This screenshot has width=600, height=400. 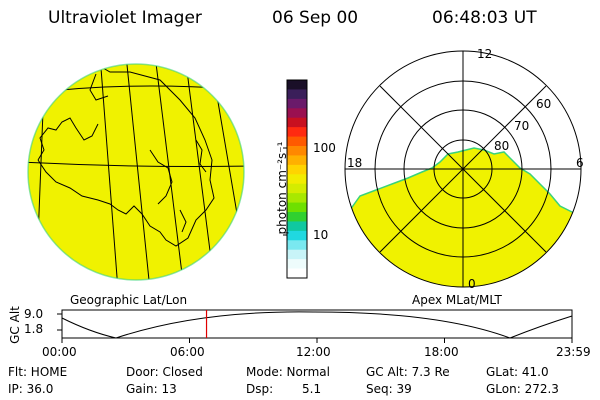 I want to click on mlt-label-12: 12, so click(x=485, y=54).